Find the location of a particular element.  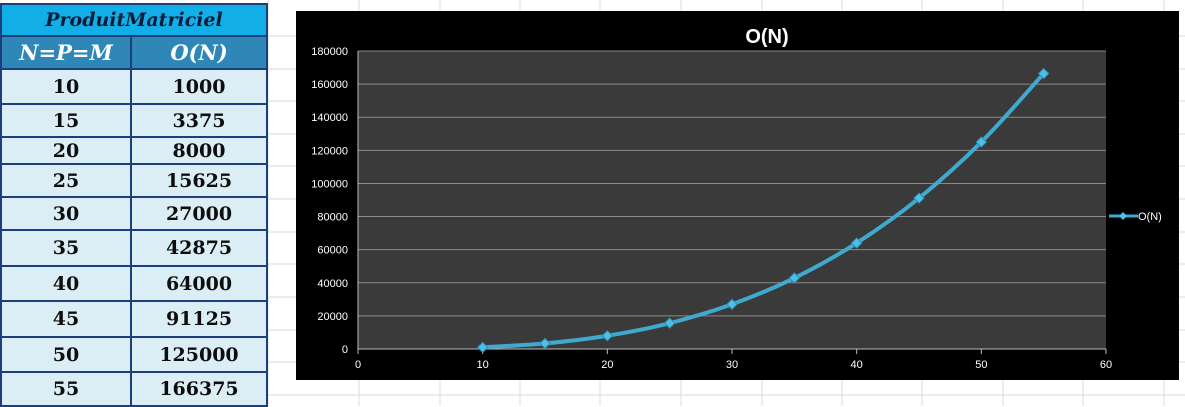

table-row: 45 91125 is located at coordinates (134, 319).